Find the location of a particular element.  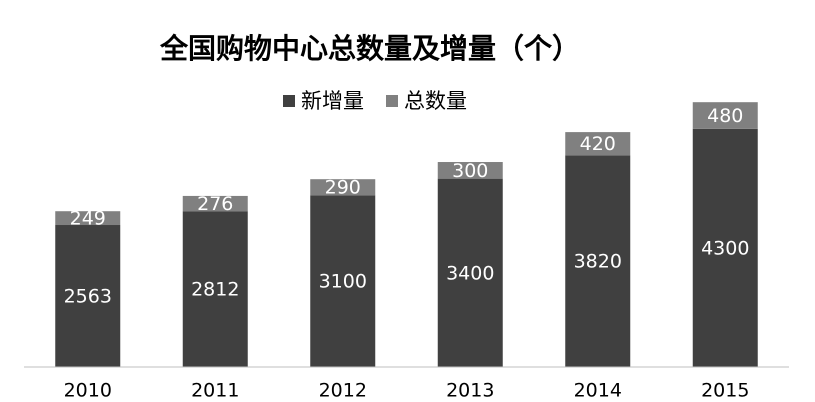

x-tick-label: 2015 is located at coordinates (725, 391).